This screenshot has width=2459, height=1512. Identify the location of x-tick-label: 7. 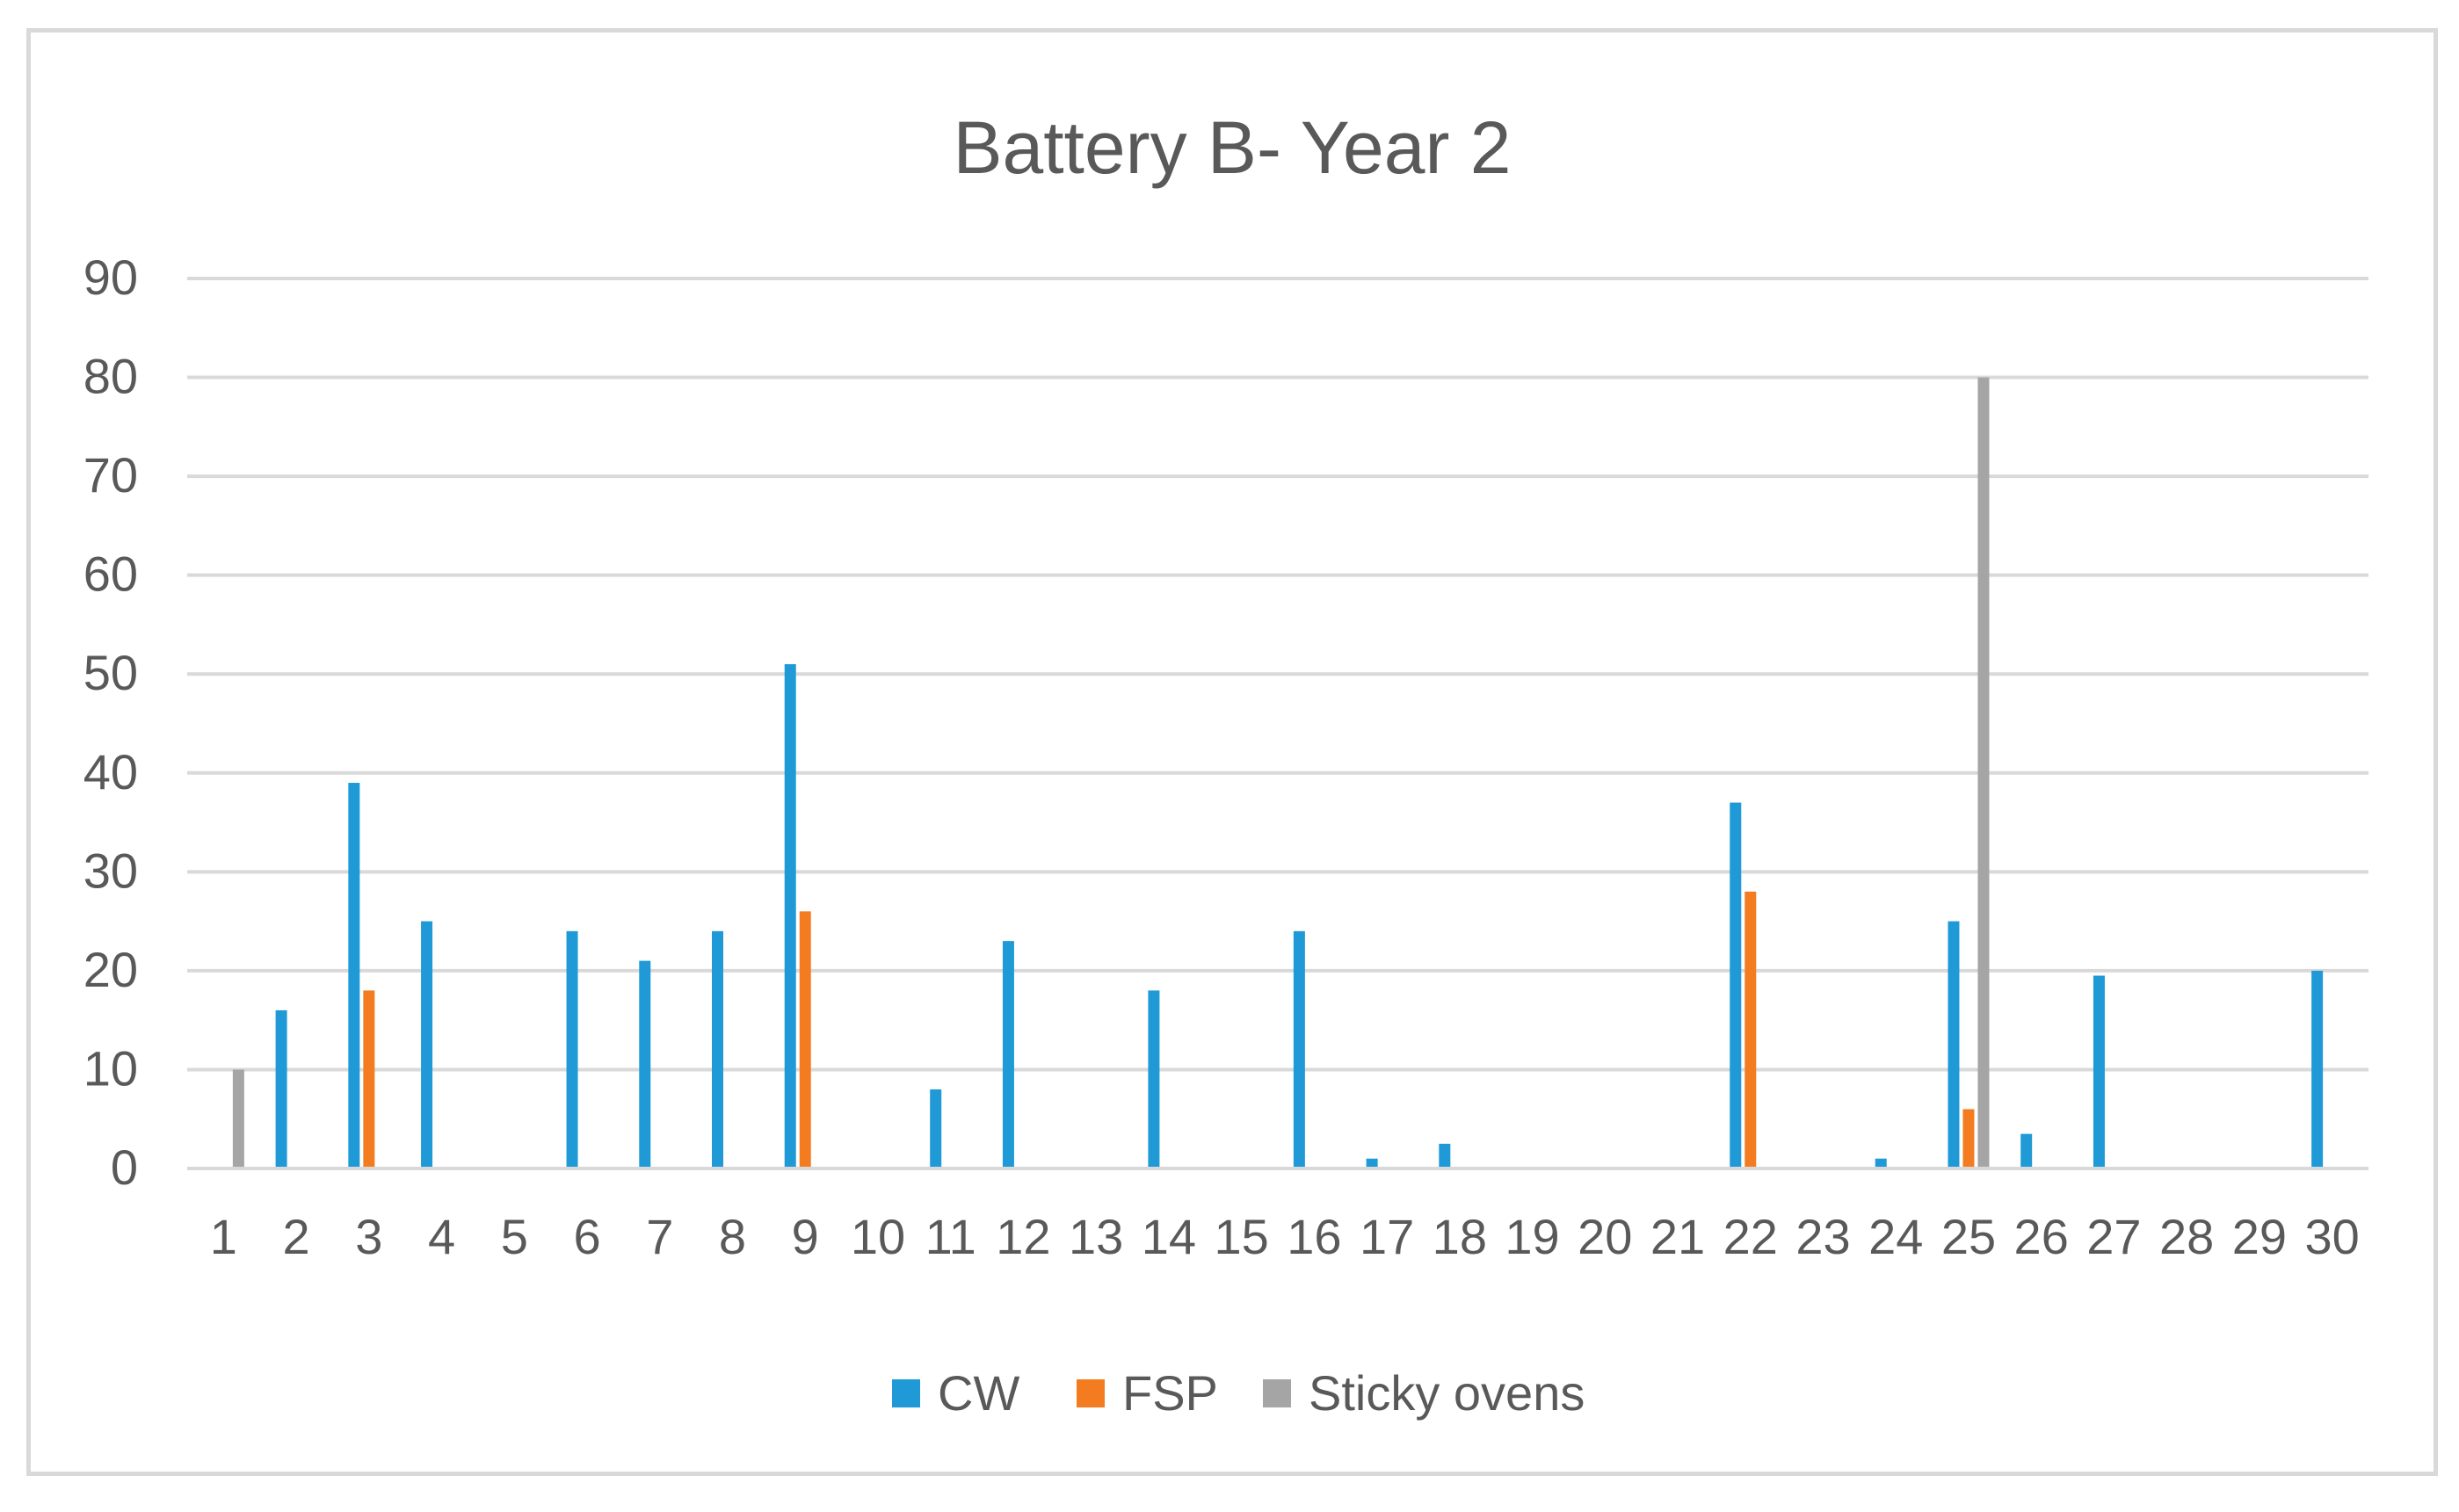
(659, 1236).